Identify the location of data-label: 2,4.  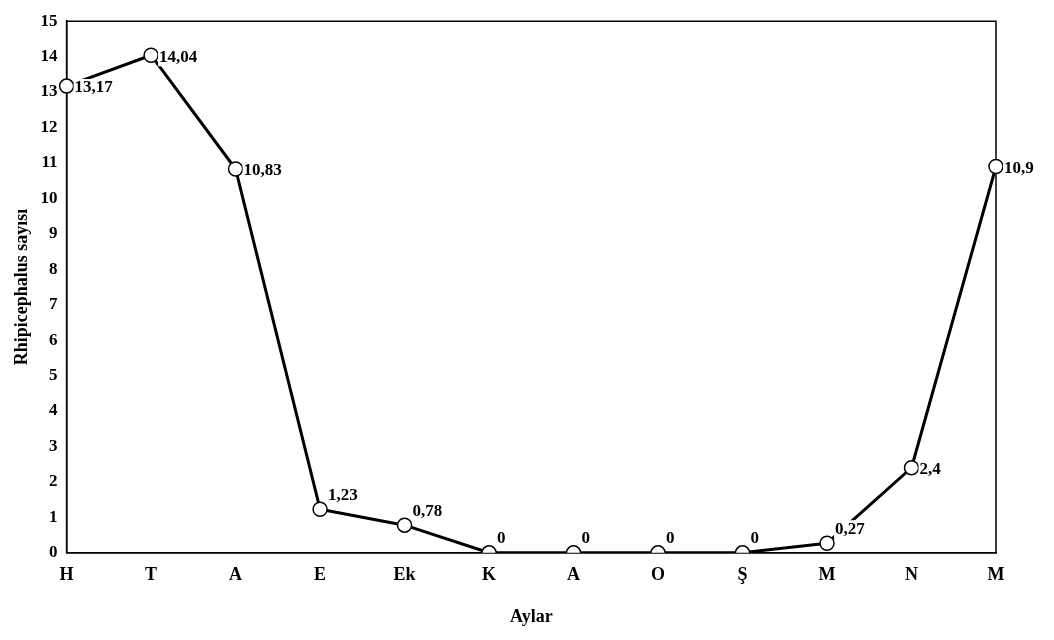
(930, 469).